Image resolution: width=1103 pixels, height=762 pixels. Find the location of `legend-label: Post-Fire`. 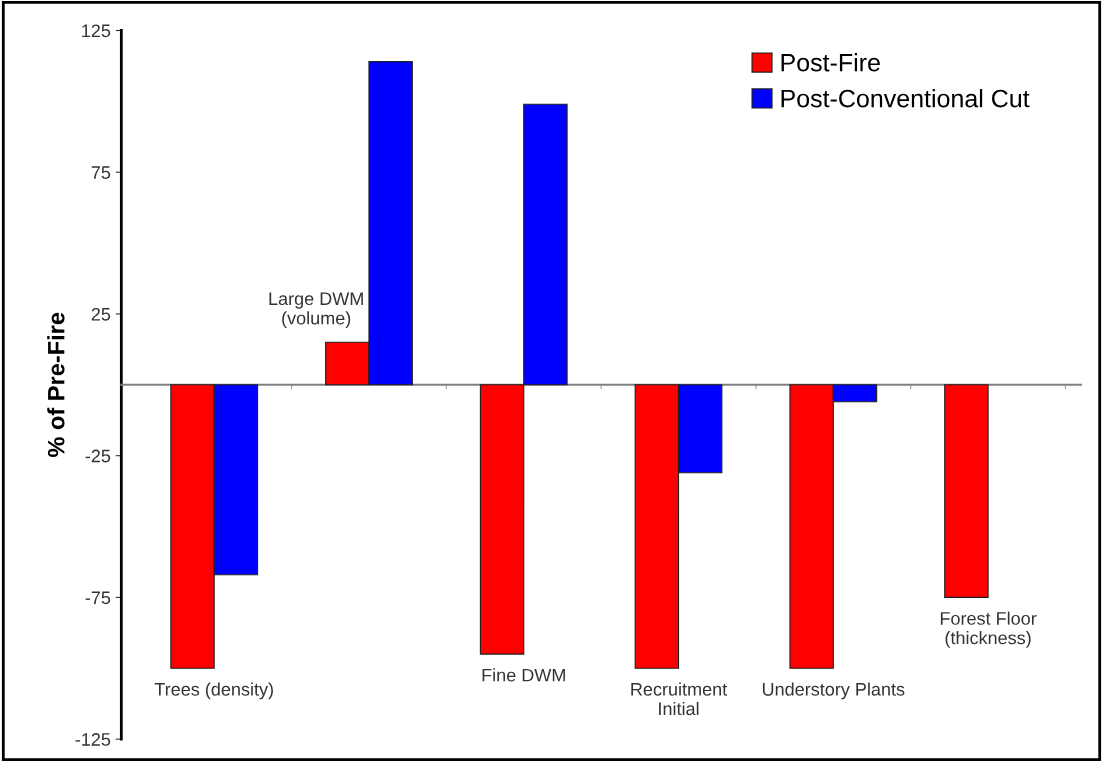

legend-label: Post-Fire is located at coordinates (830, 62).